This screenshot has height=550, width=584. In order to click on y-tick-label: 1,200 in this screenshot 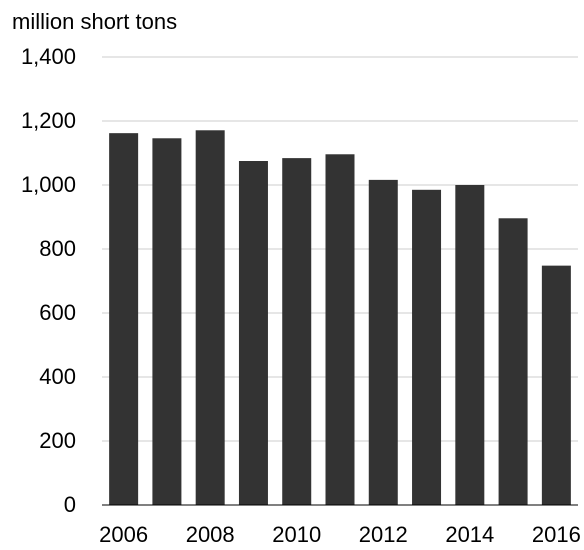, I will do `click(48, 120)`.